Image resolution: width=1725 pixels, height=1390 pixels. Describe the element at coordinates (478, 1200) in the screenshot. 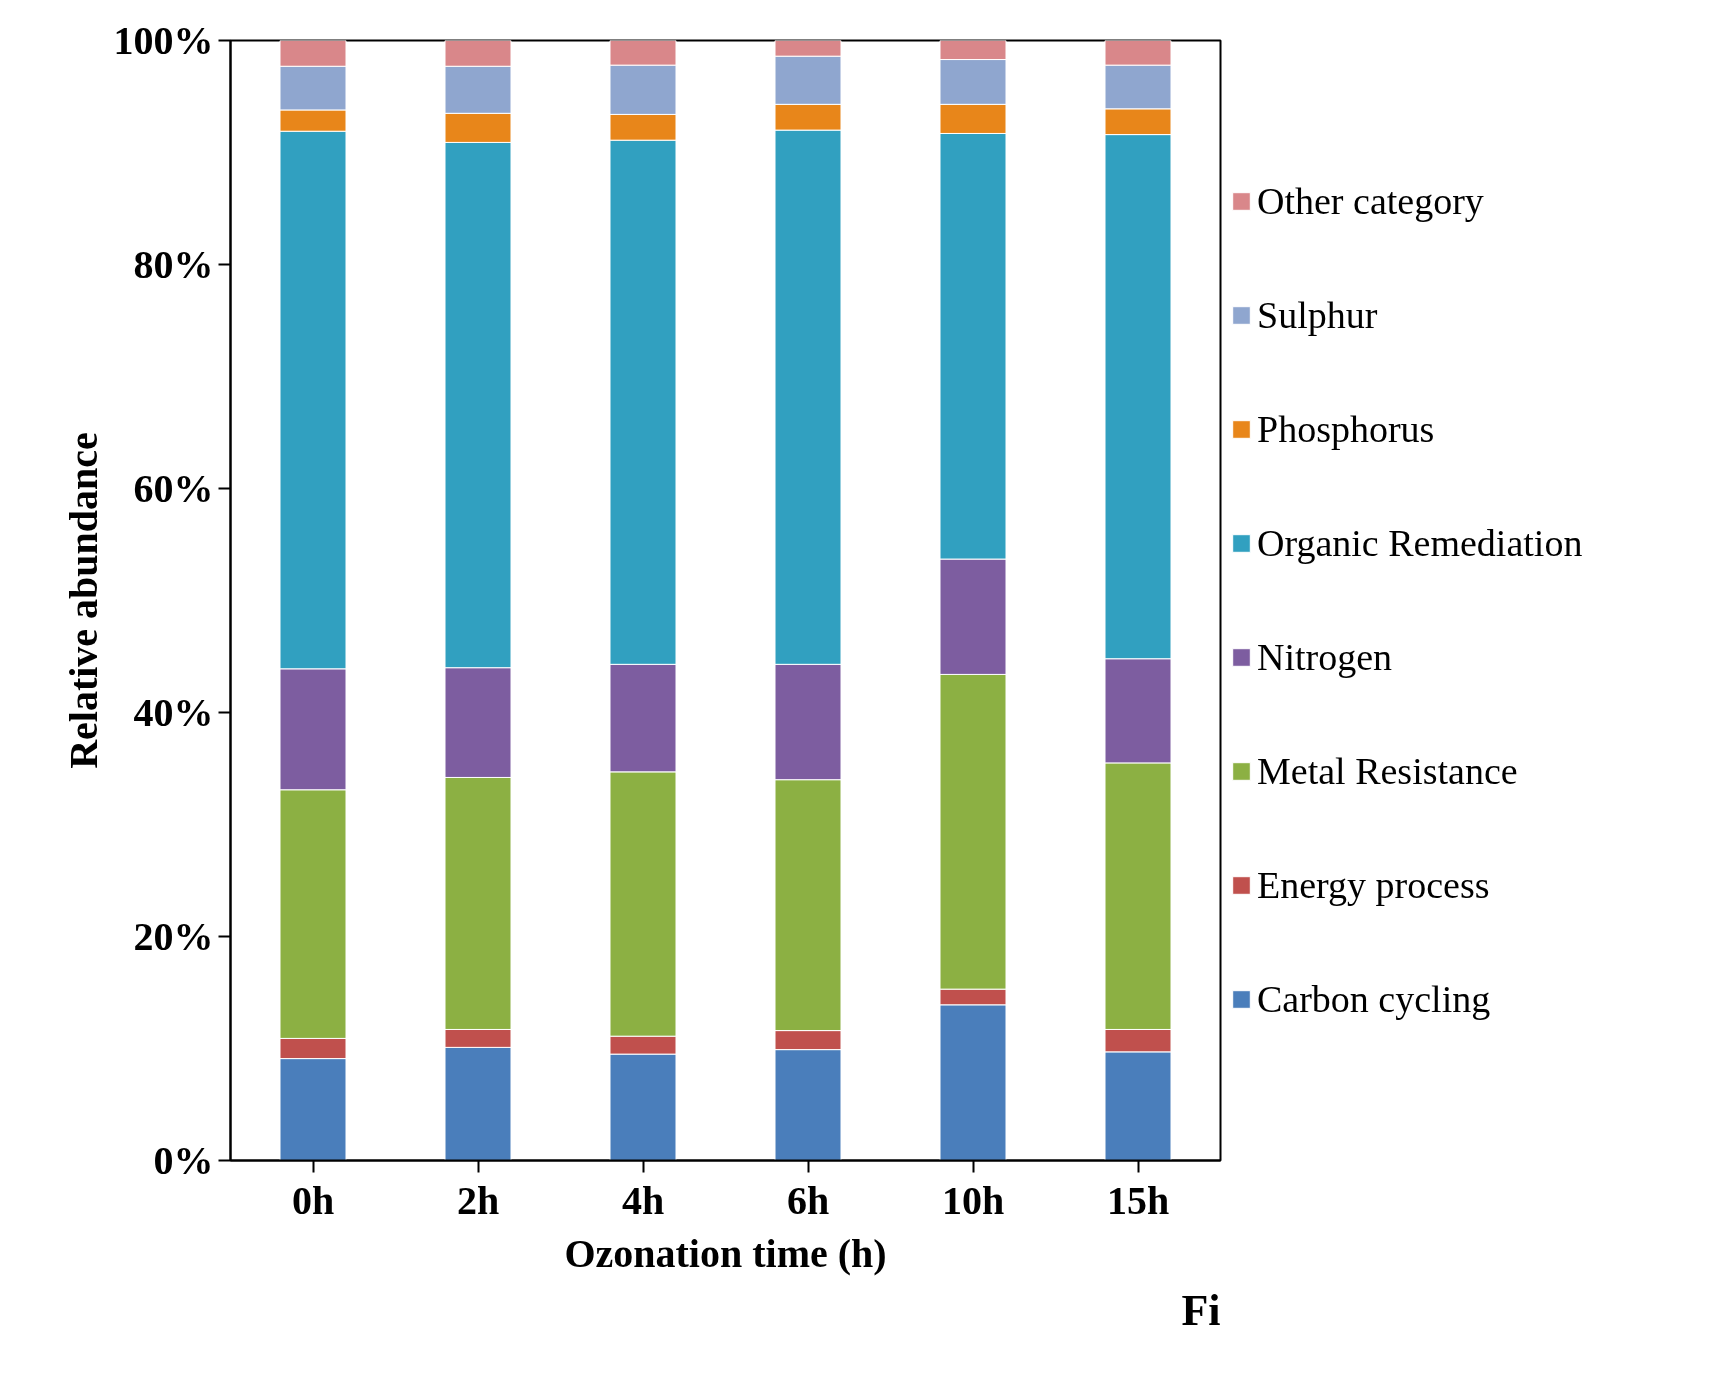

I see `x-tick-label: 2h` at that location.